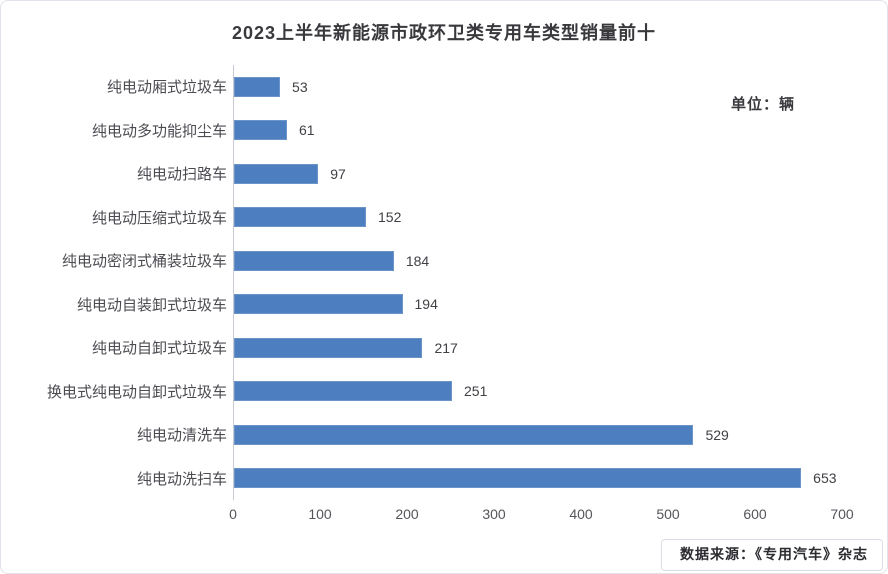  I want to click on value-label: 61, so click(306, 130).